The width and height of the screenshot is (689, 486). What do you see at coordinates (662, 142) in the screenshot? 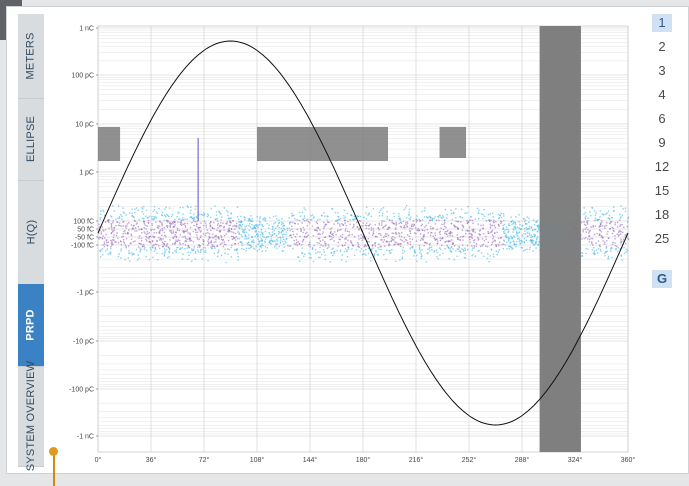
I see `scale-item-9: 9` at bounding box center [662, 142].